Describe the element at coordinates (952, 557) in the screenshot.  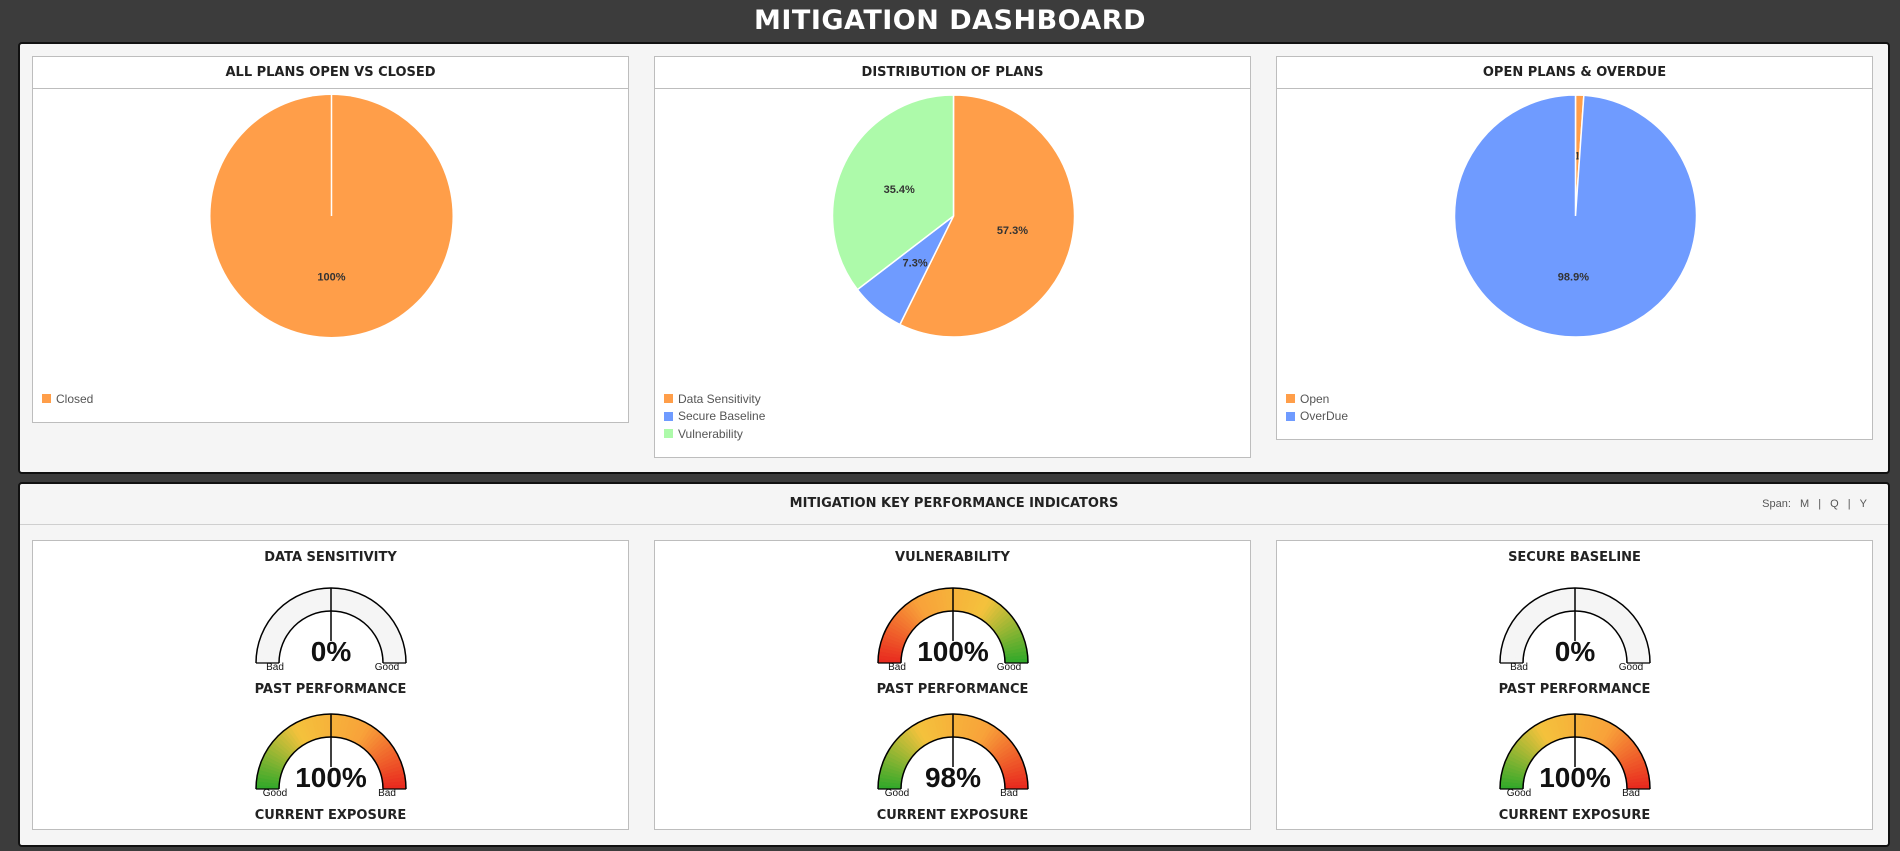
I see `kpi-panel-title: VULNERABILITY` at that location.